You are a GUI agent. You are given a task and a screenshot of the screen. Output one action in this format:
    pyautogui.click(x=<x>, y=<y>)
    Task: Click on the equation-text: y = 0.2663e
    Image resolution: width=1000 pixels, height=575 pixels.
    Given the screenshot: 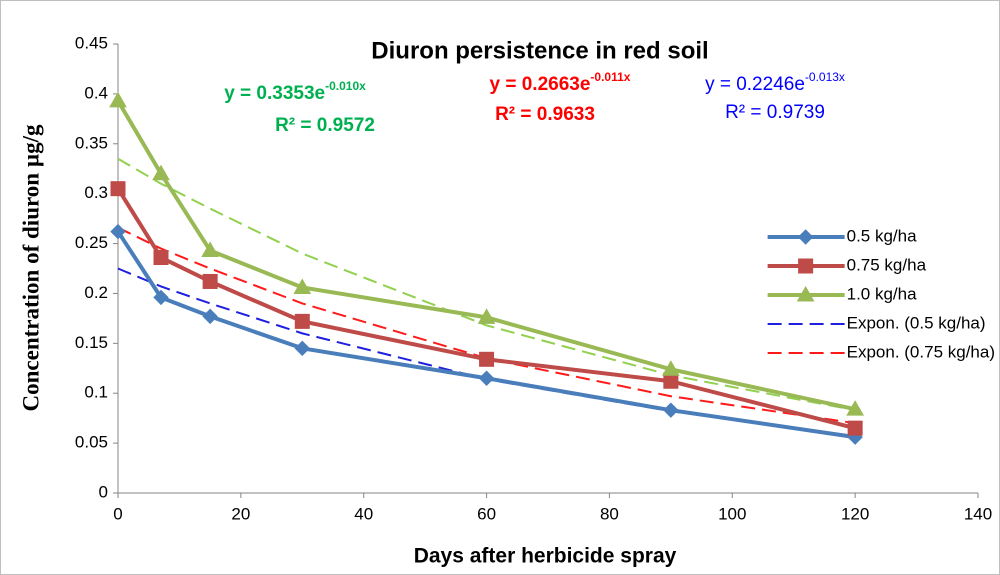 What is the action you would take?
    pyautogui.click(x=540, y=84)
    